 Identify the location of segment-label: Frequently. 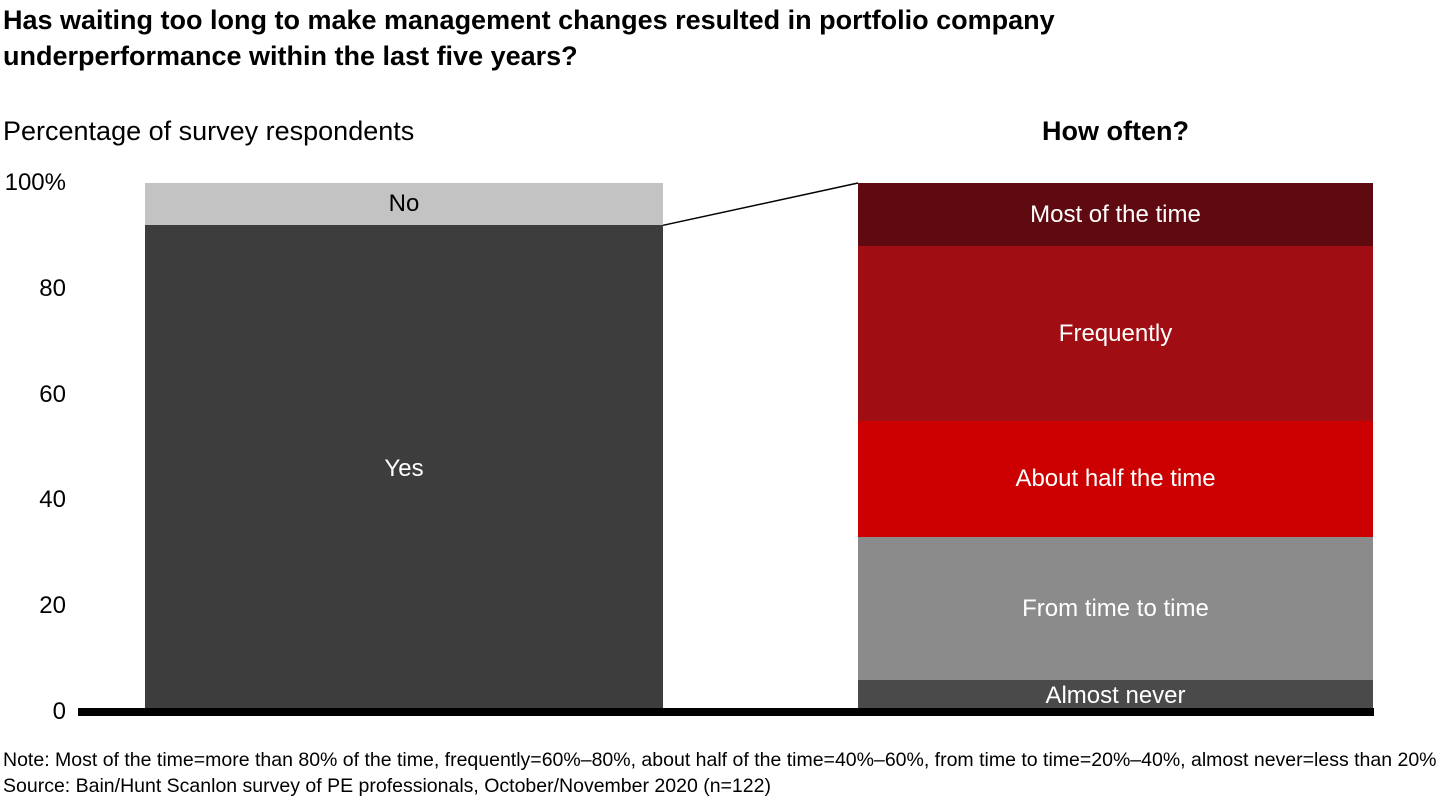
(1115, 333).